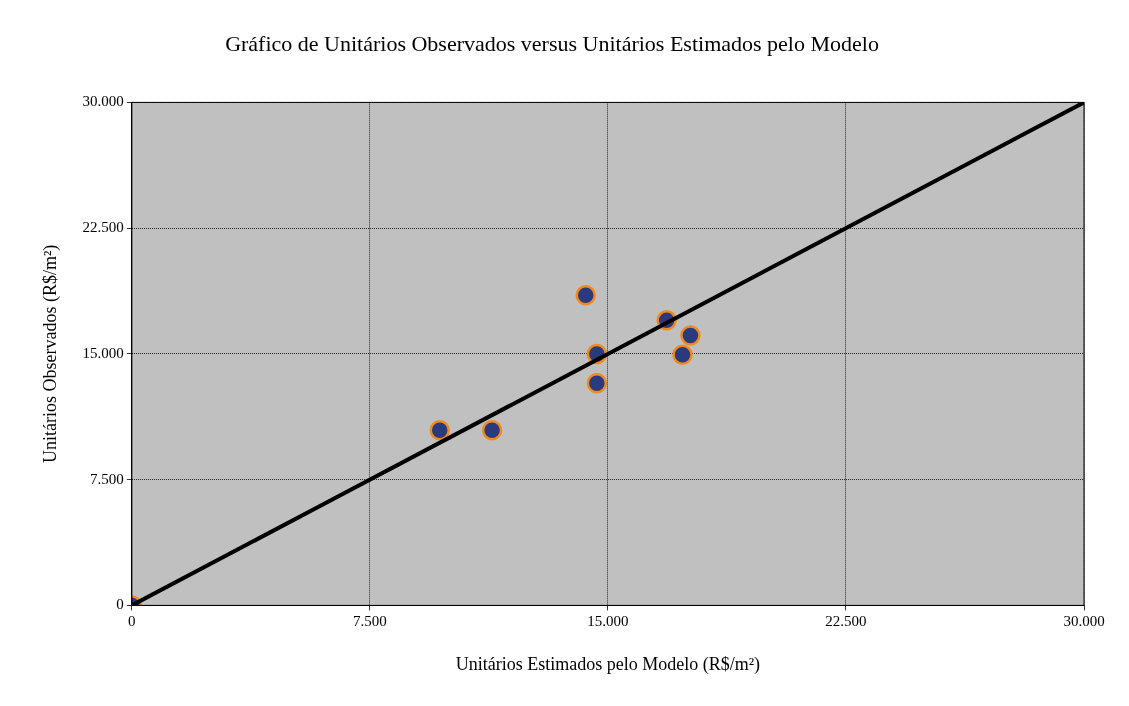  Describe the element at coordinates (103, 352) in the screenshot. I see `y-tick-label: 15.000` at that location.